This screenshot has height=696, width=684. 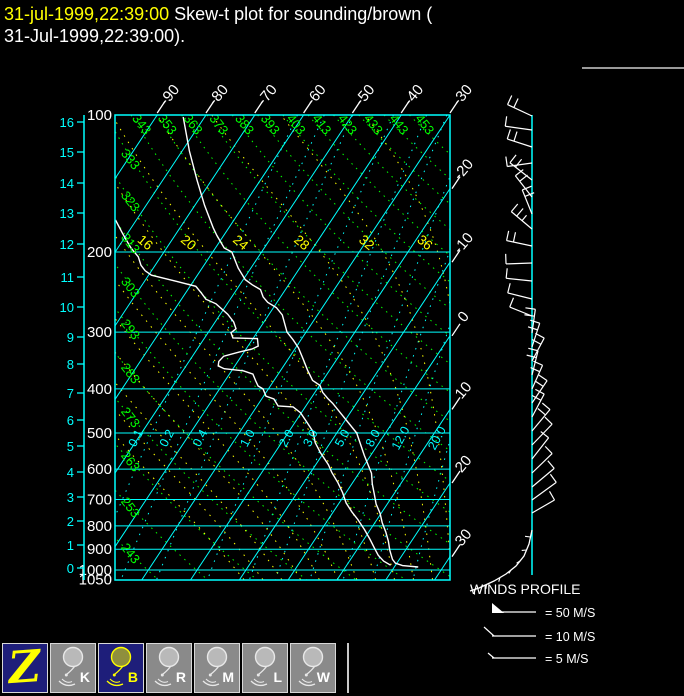 I want to click on svg-text: -30, so click(x=462, y=95).